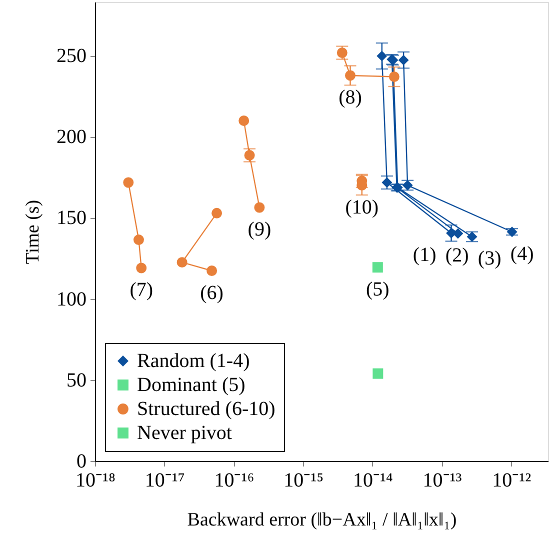 This screenshot has height=556, width=551. What do you see at coordinates (372, 481) in the screenshot?
I see `x-tick-label: 10⁻¹⁴` at bounding box center [372, 481].